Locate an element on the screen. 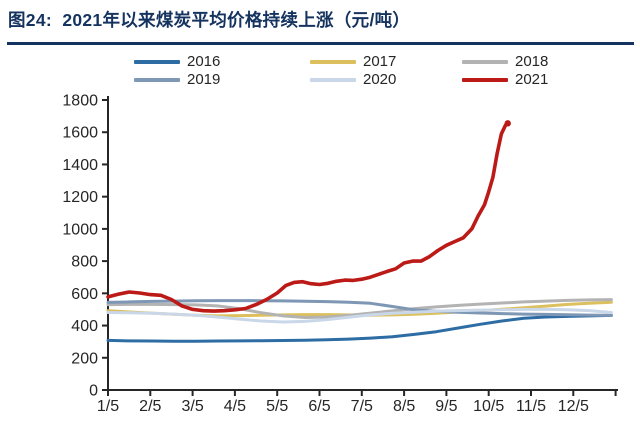 The height and width of the screenshot is (448, 640). x-tick-label: 9/5 is located at coordinates (446, 406).